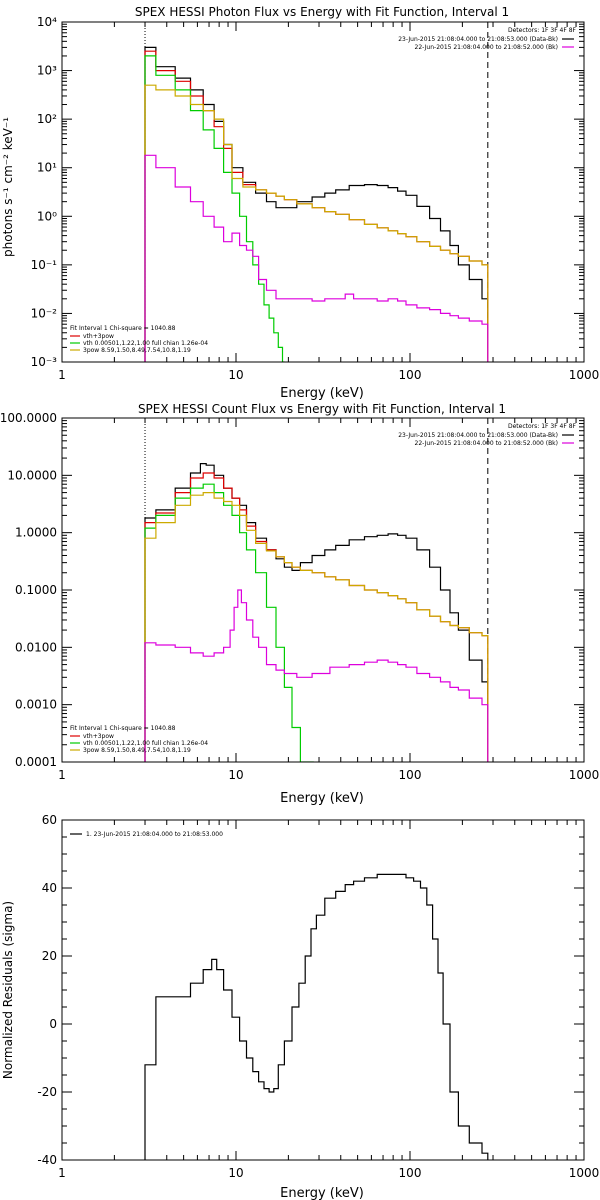 The width and height of the screenshot is (600, 1200). I want to click on y-tick-label: -20, so click(47, 1092).